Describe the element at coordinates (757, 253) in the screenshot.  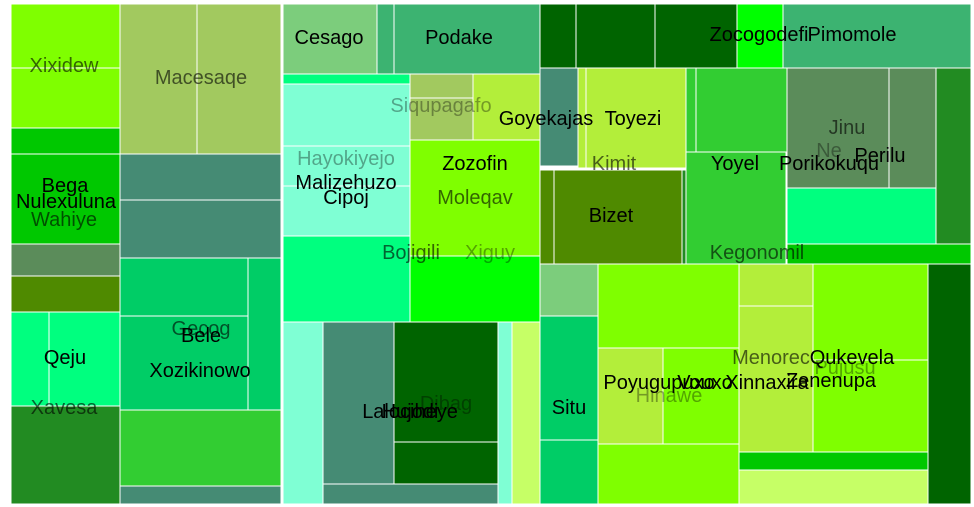
I see `cell-label-kegonomil: Kegonomil` at that location.